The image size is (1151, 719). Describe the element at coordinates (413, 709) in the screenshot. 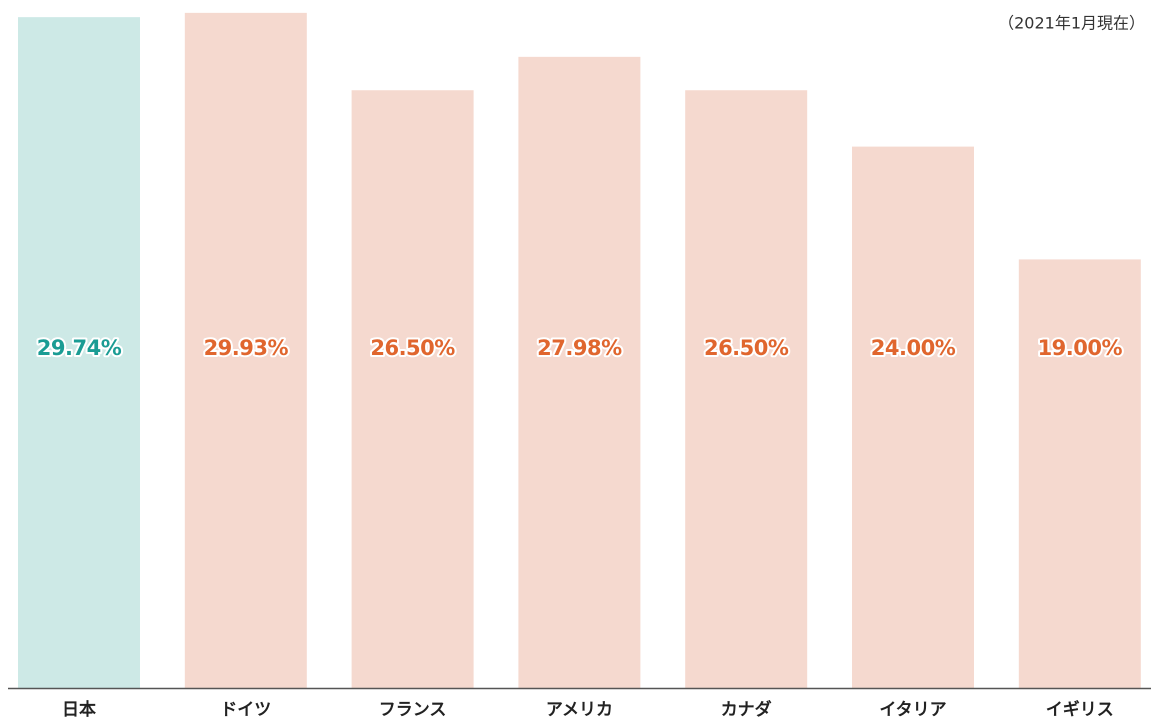

I see `x-tick-label: フランス` at that location.